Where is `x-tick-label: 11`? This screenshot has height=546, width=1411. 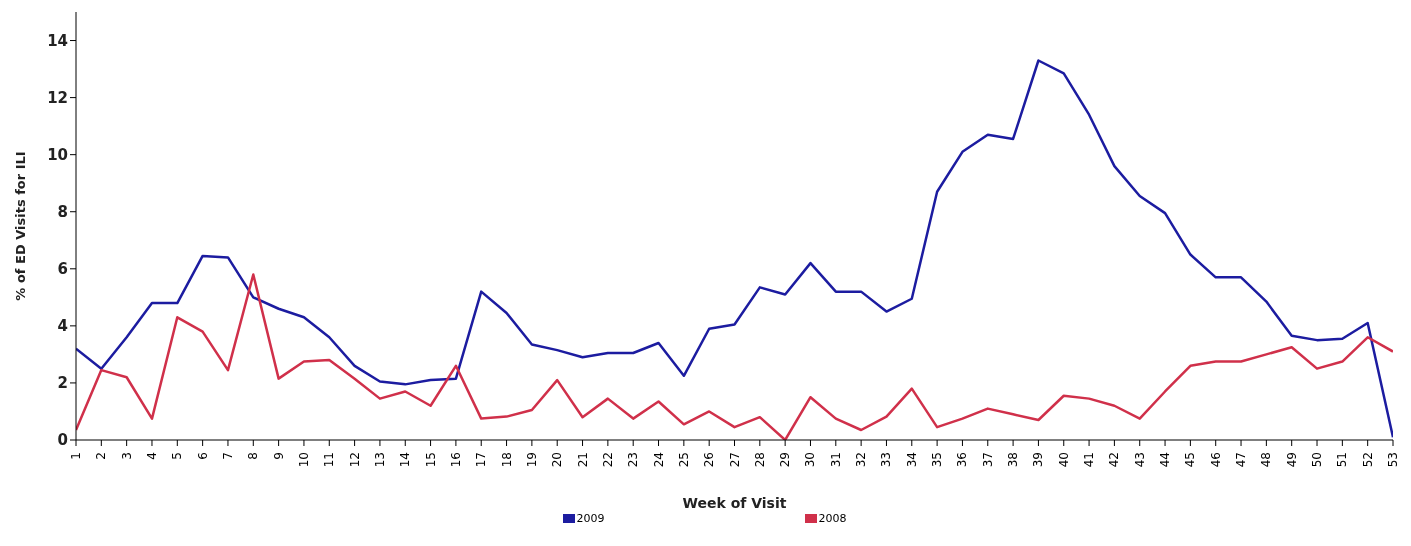 x-tick-label: 11 is located at coordinates (329, 460).